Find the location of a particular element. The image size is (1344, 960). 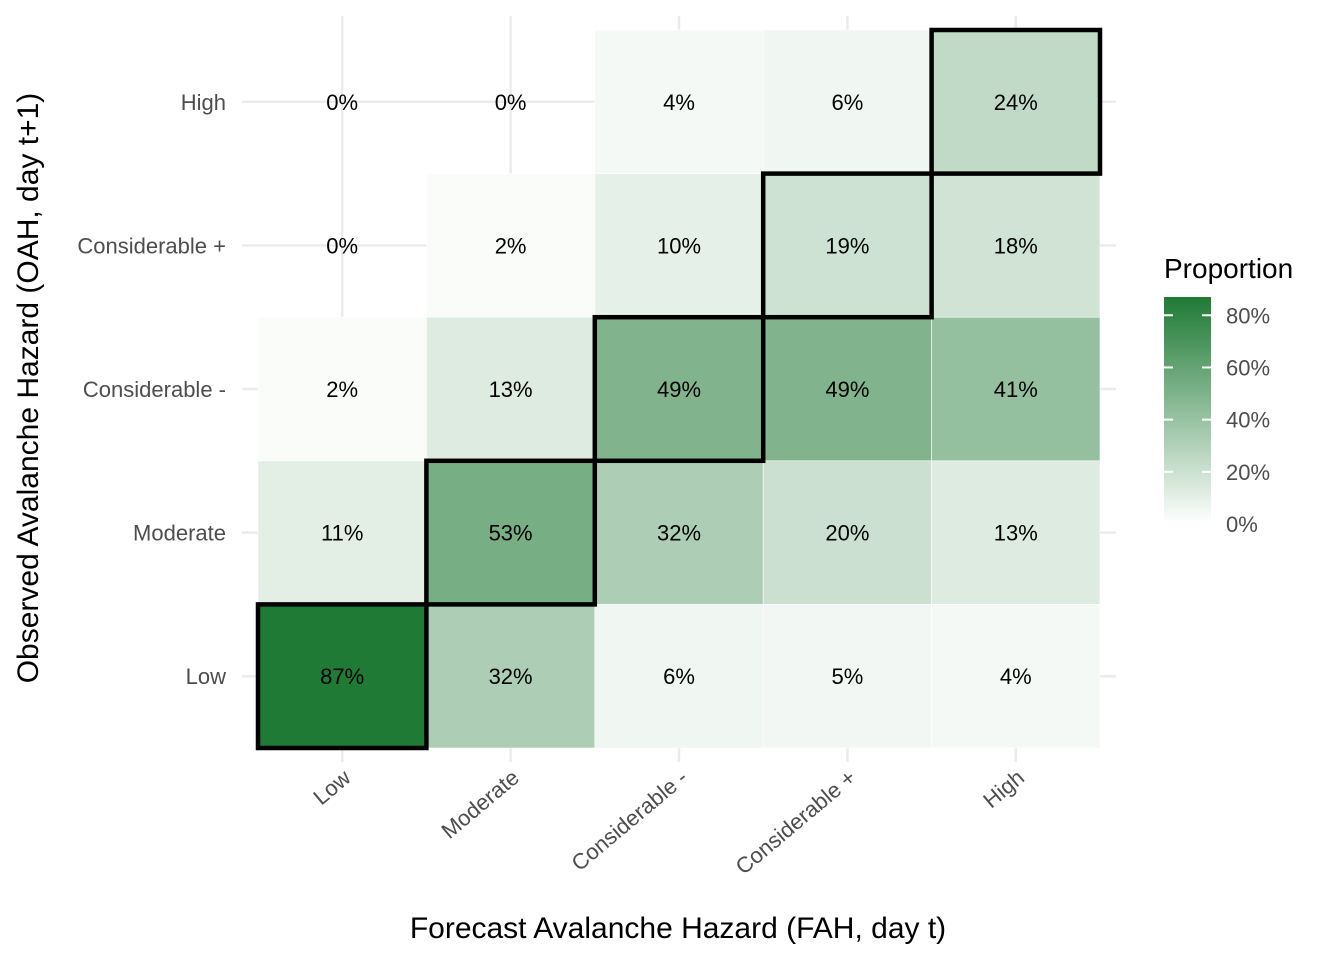

legend-ticks: 0% 20% 40% 60% 80% is located at coordinates (1217, 420).